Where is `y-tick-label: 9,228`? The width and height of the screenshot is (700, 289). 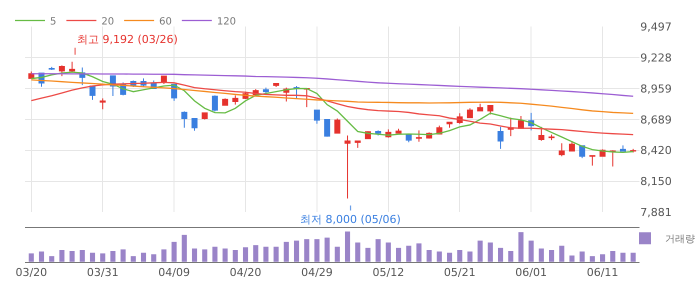
y-tick-label: 9,228 is located at coordinates (656, 57).